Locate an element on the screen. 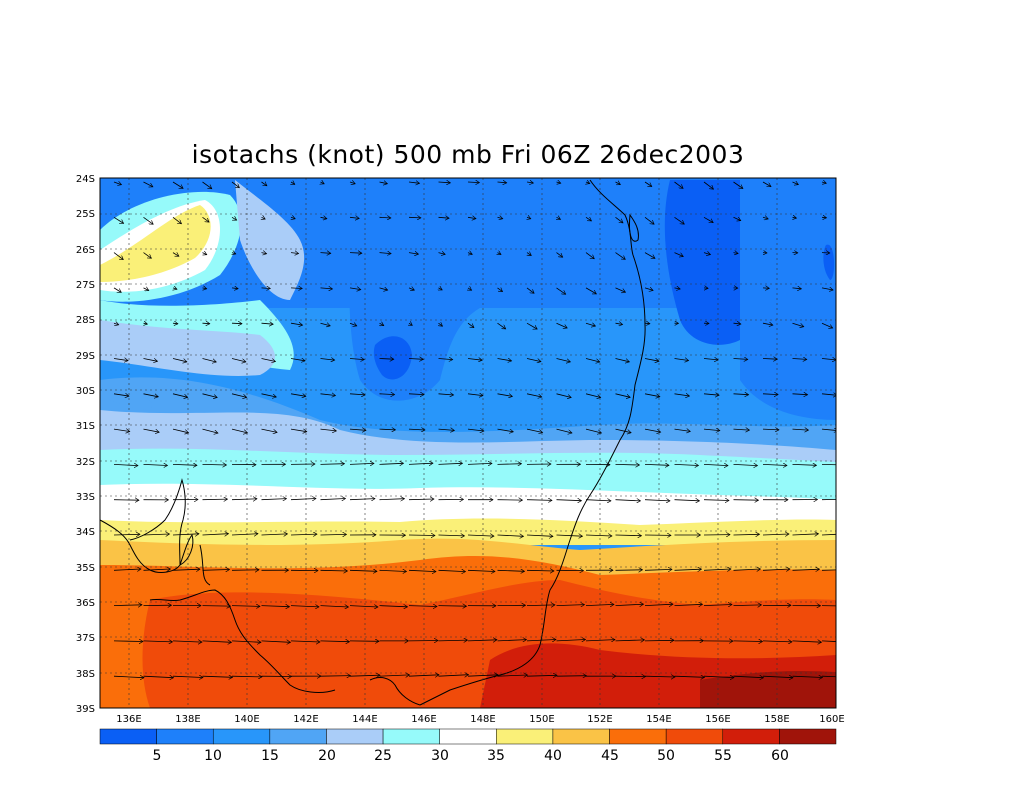  colorbar-label: 45 is located at coordinates (610, 756).